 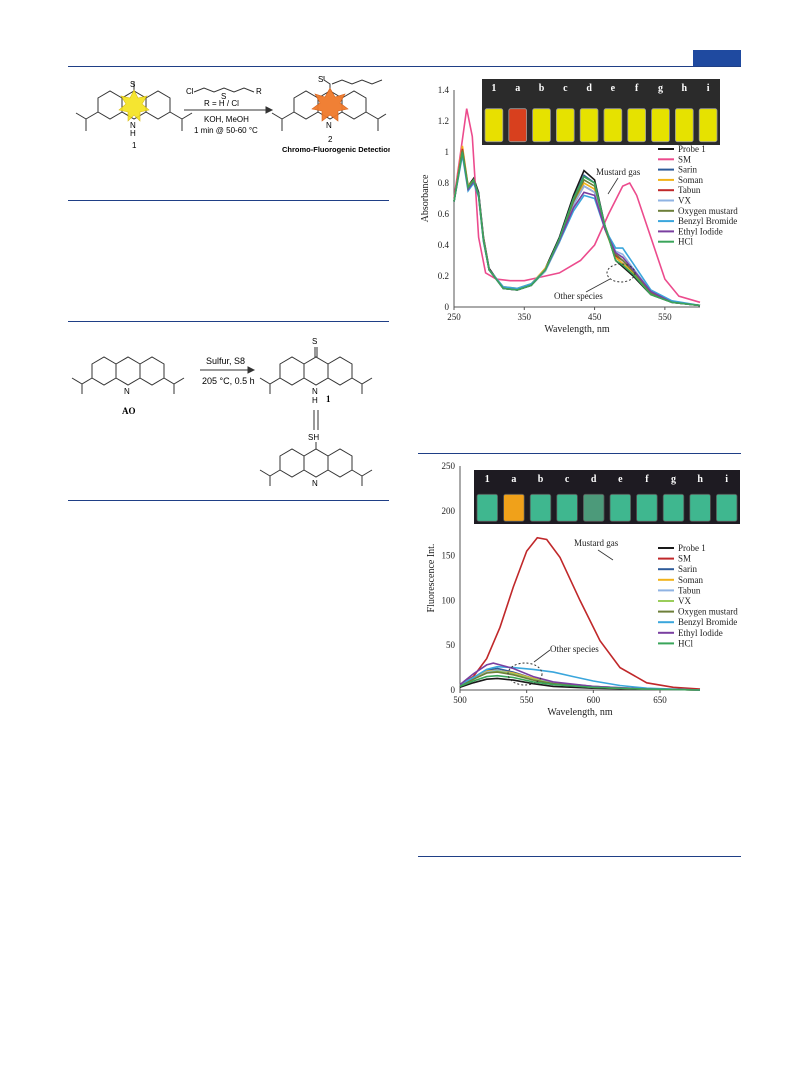 What do you see at coordinates (444, 245) in the screenshot?
I see `y-tick-label: 0.4` at bounding box center [444, 245].